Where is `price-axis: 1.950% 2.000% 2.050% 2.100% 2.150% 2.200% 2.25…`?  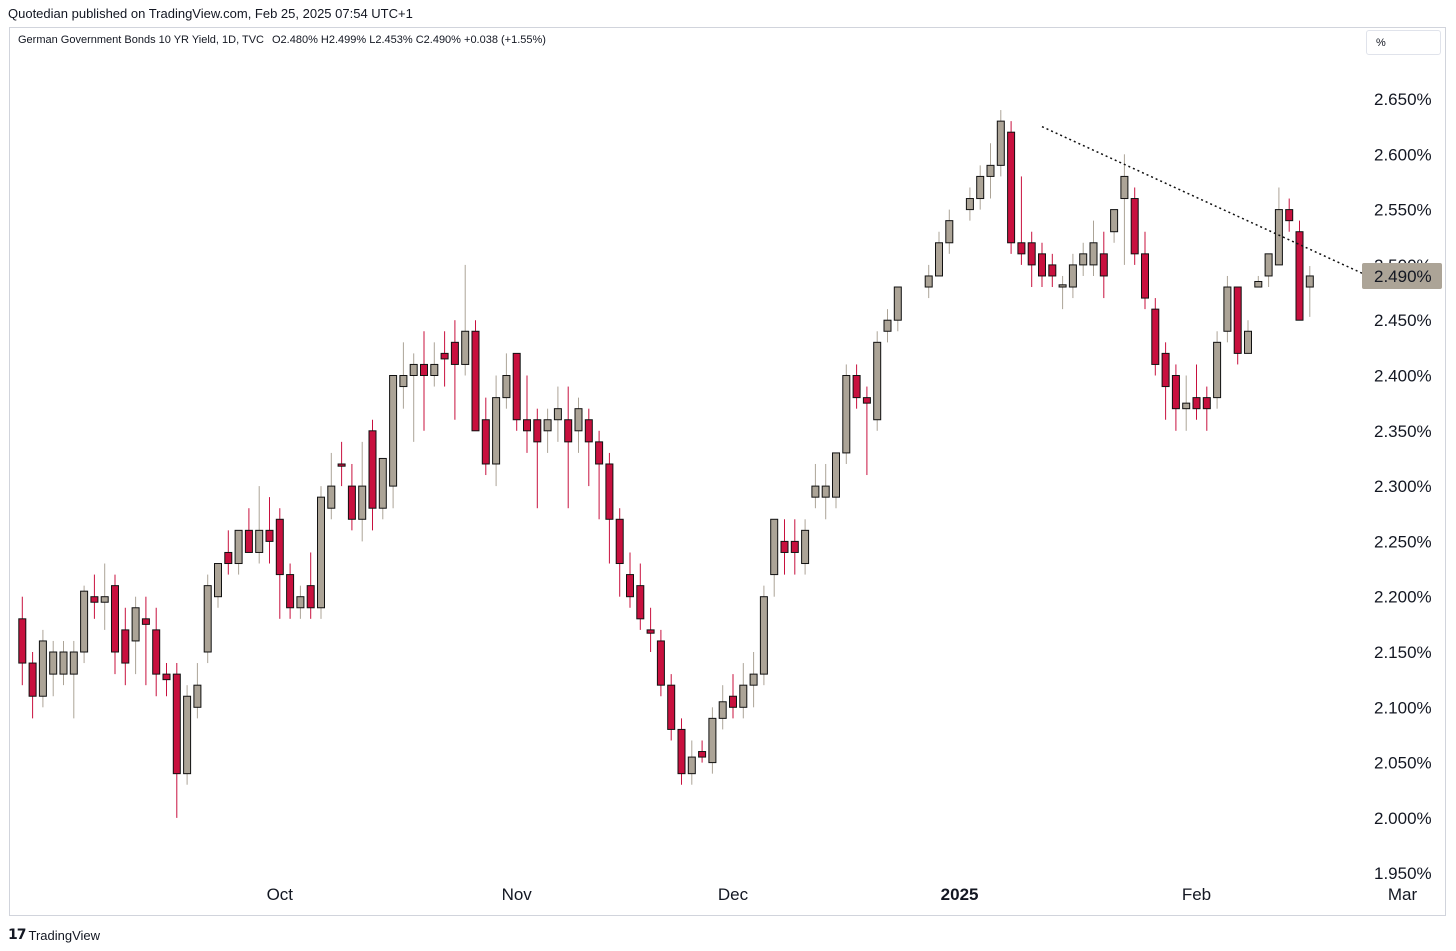 price-axis: 1.950% 2.000% 2.050% 2.100% 2.150% 2.200% 2.25… is located at coordinates (1403, 486).